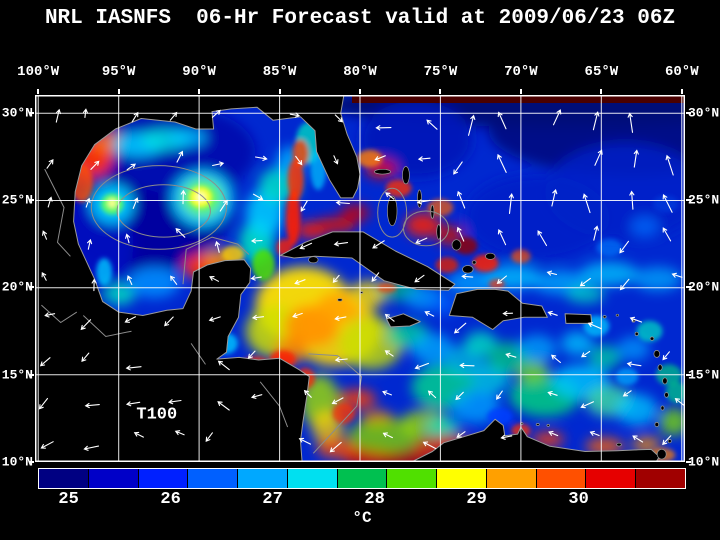 Image resolution: width=720 pixels, height=540 pixels. What do you see at coordinates (279, 72) in the screenshot?
I see `lon-axis-label: 85°W` at bounding box center [279, 72].